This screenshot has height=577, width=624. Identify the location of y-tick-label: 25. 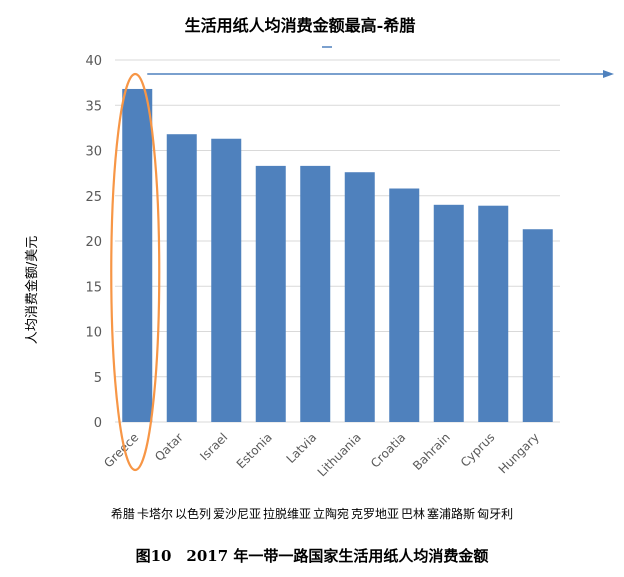
(93, 197).